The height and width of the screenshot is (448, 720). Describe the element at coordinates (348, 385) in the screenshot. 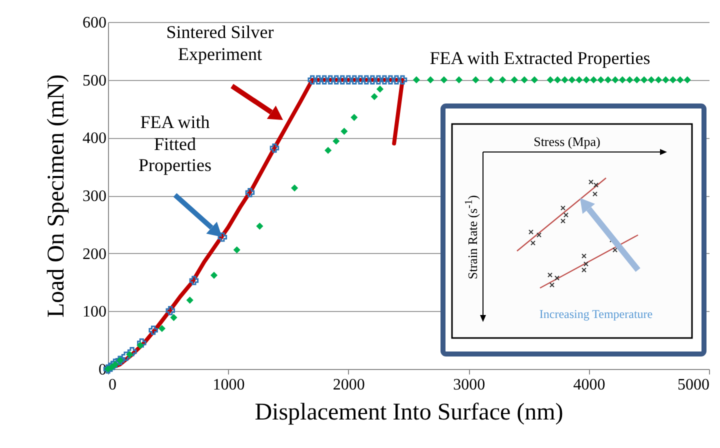

I see `x-tick-label: 2000` at that location.